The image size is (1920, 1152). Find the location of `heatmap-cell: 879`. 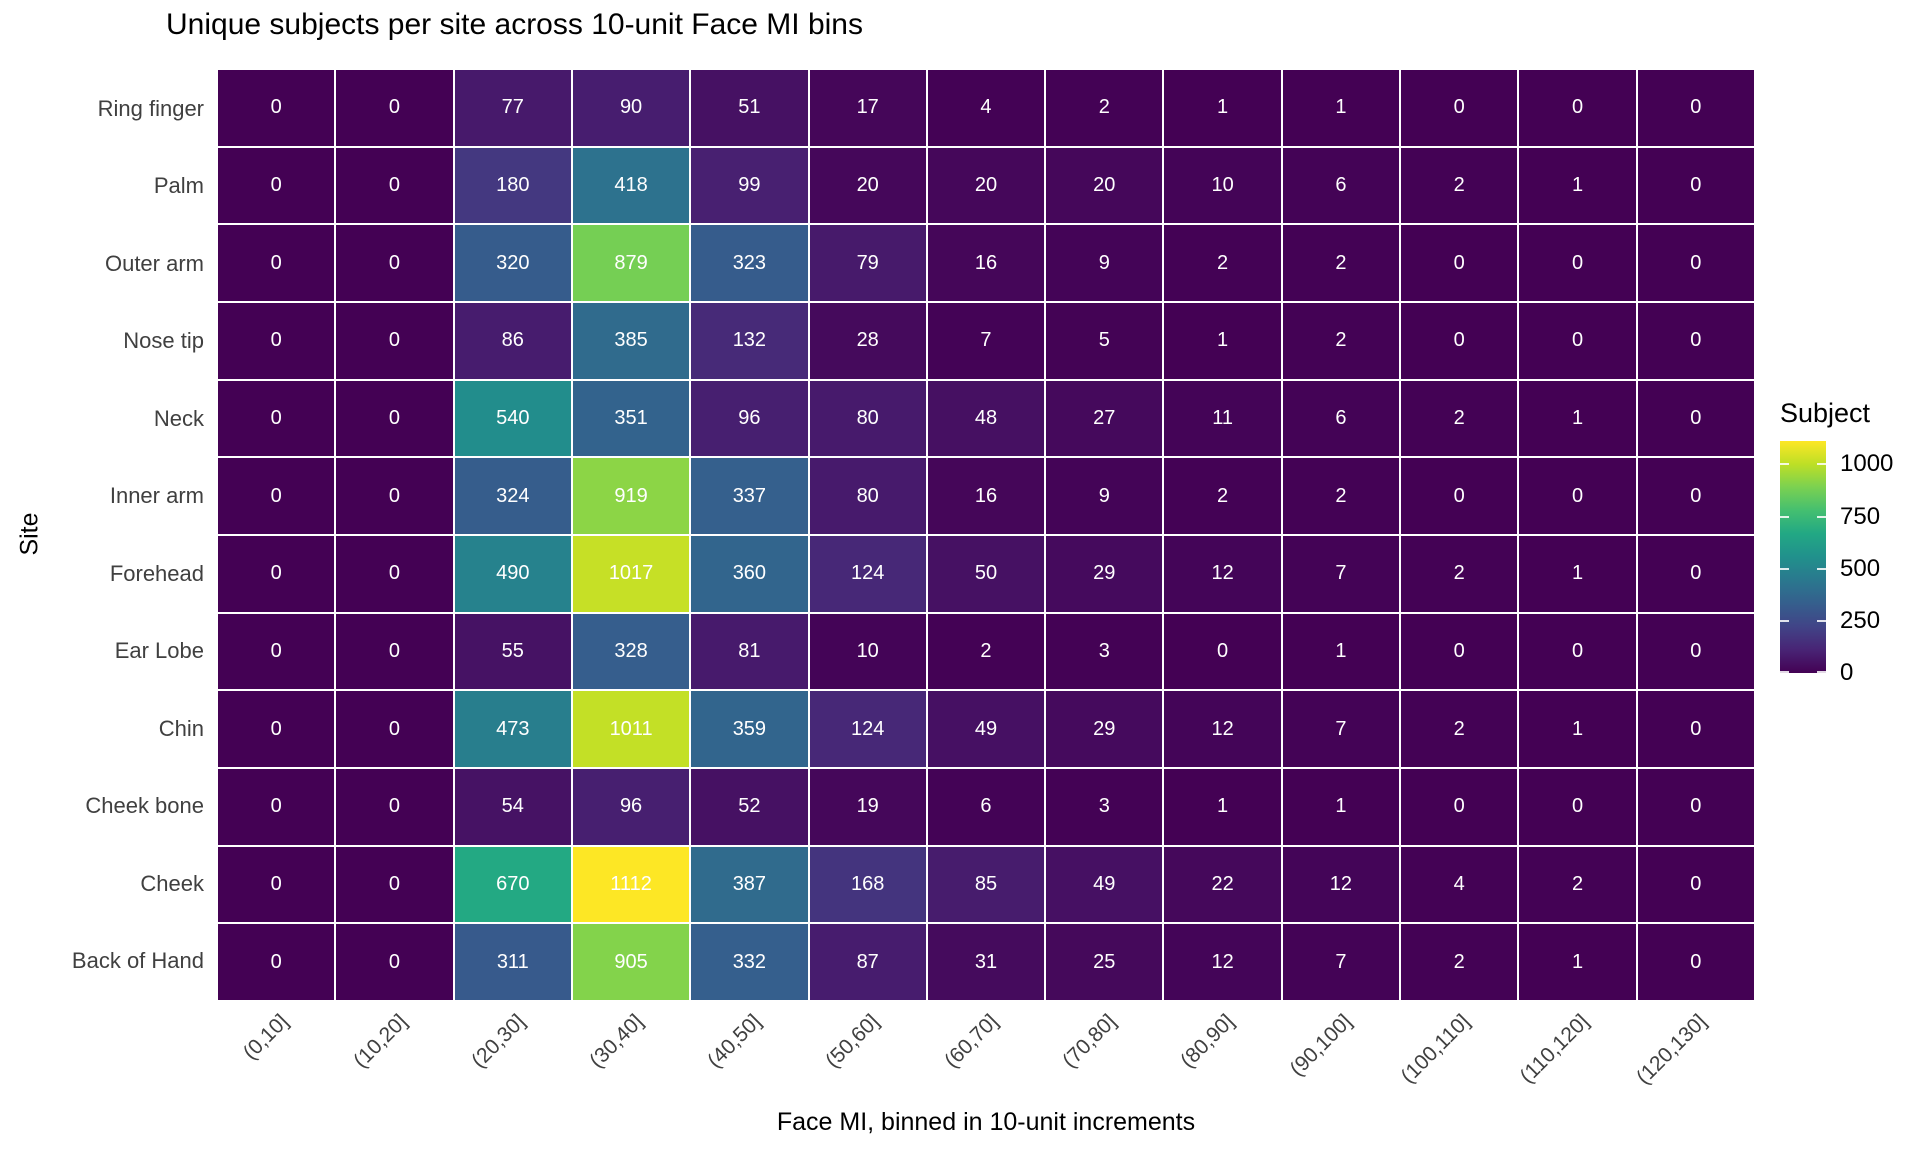

heatmap-cell: 879 is located at coordinates (631, 263).